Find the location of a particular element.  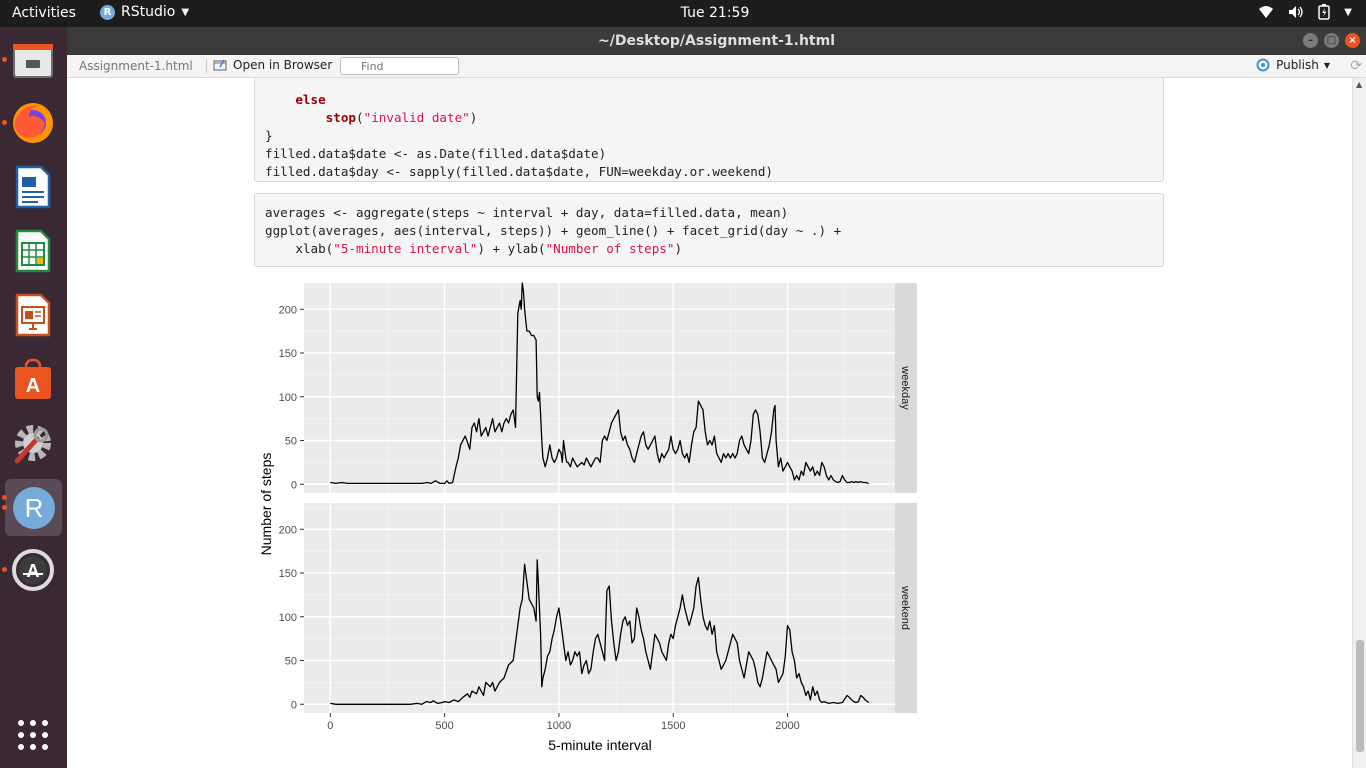

svg-text: R is located at coordinates (33, 508).